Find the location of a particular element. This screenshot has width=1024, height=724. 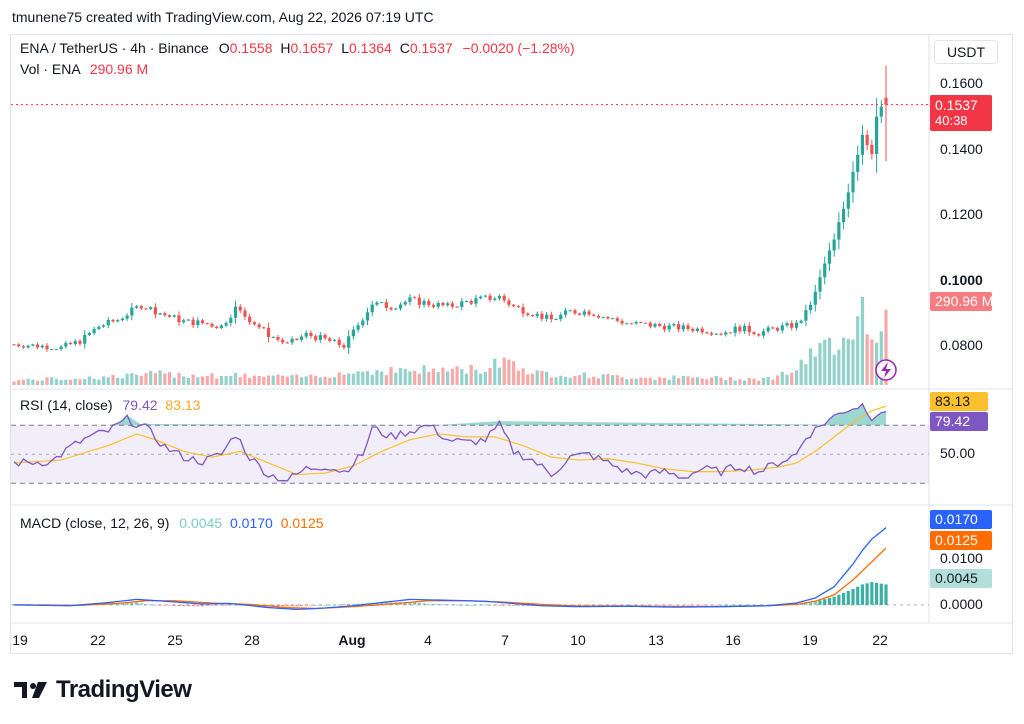

close-label: C is located at coordinates (404, 48).